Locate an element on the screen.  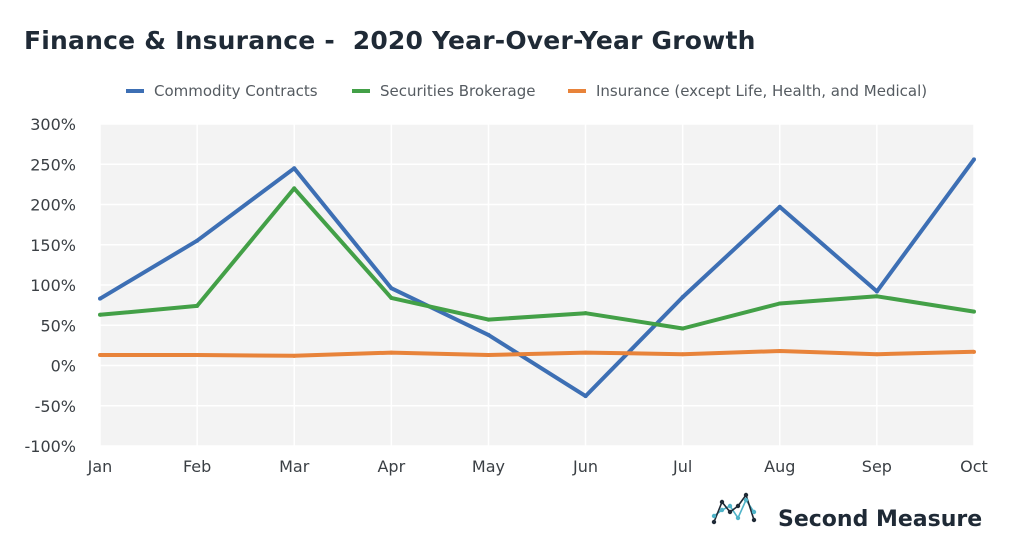
logo-line-dark is located at coordinates (734, 508).